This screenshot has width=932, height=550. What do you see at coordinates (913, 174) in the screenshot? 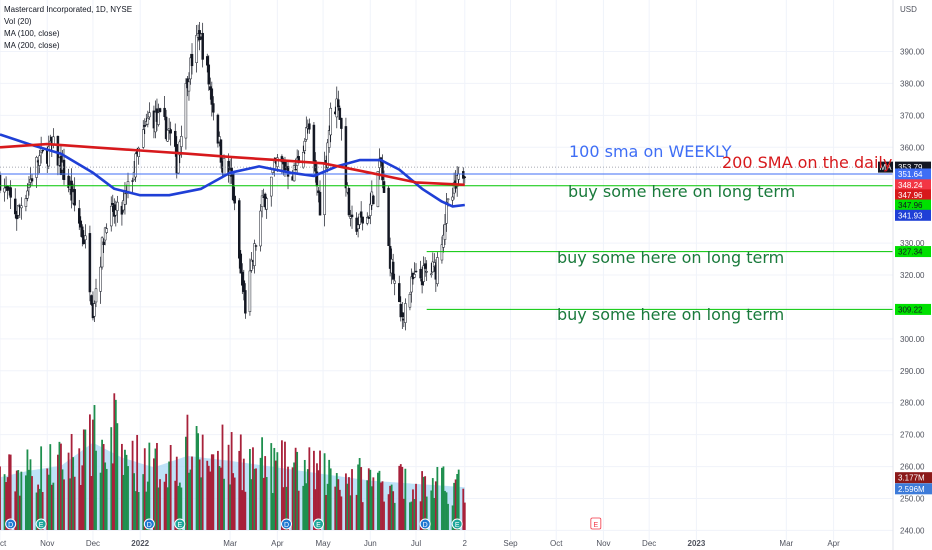
I see `price-tag: 351.64` at bounding box center [913, 174].